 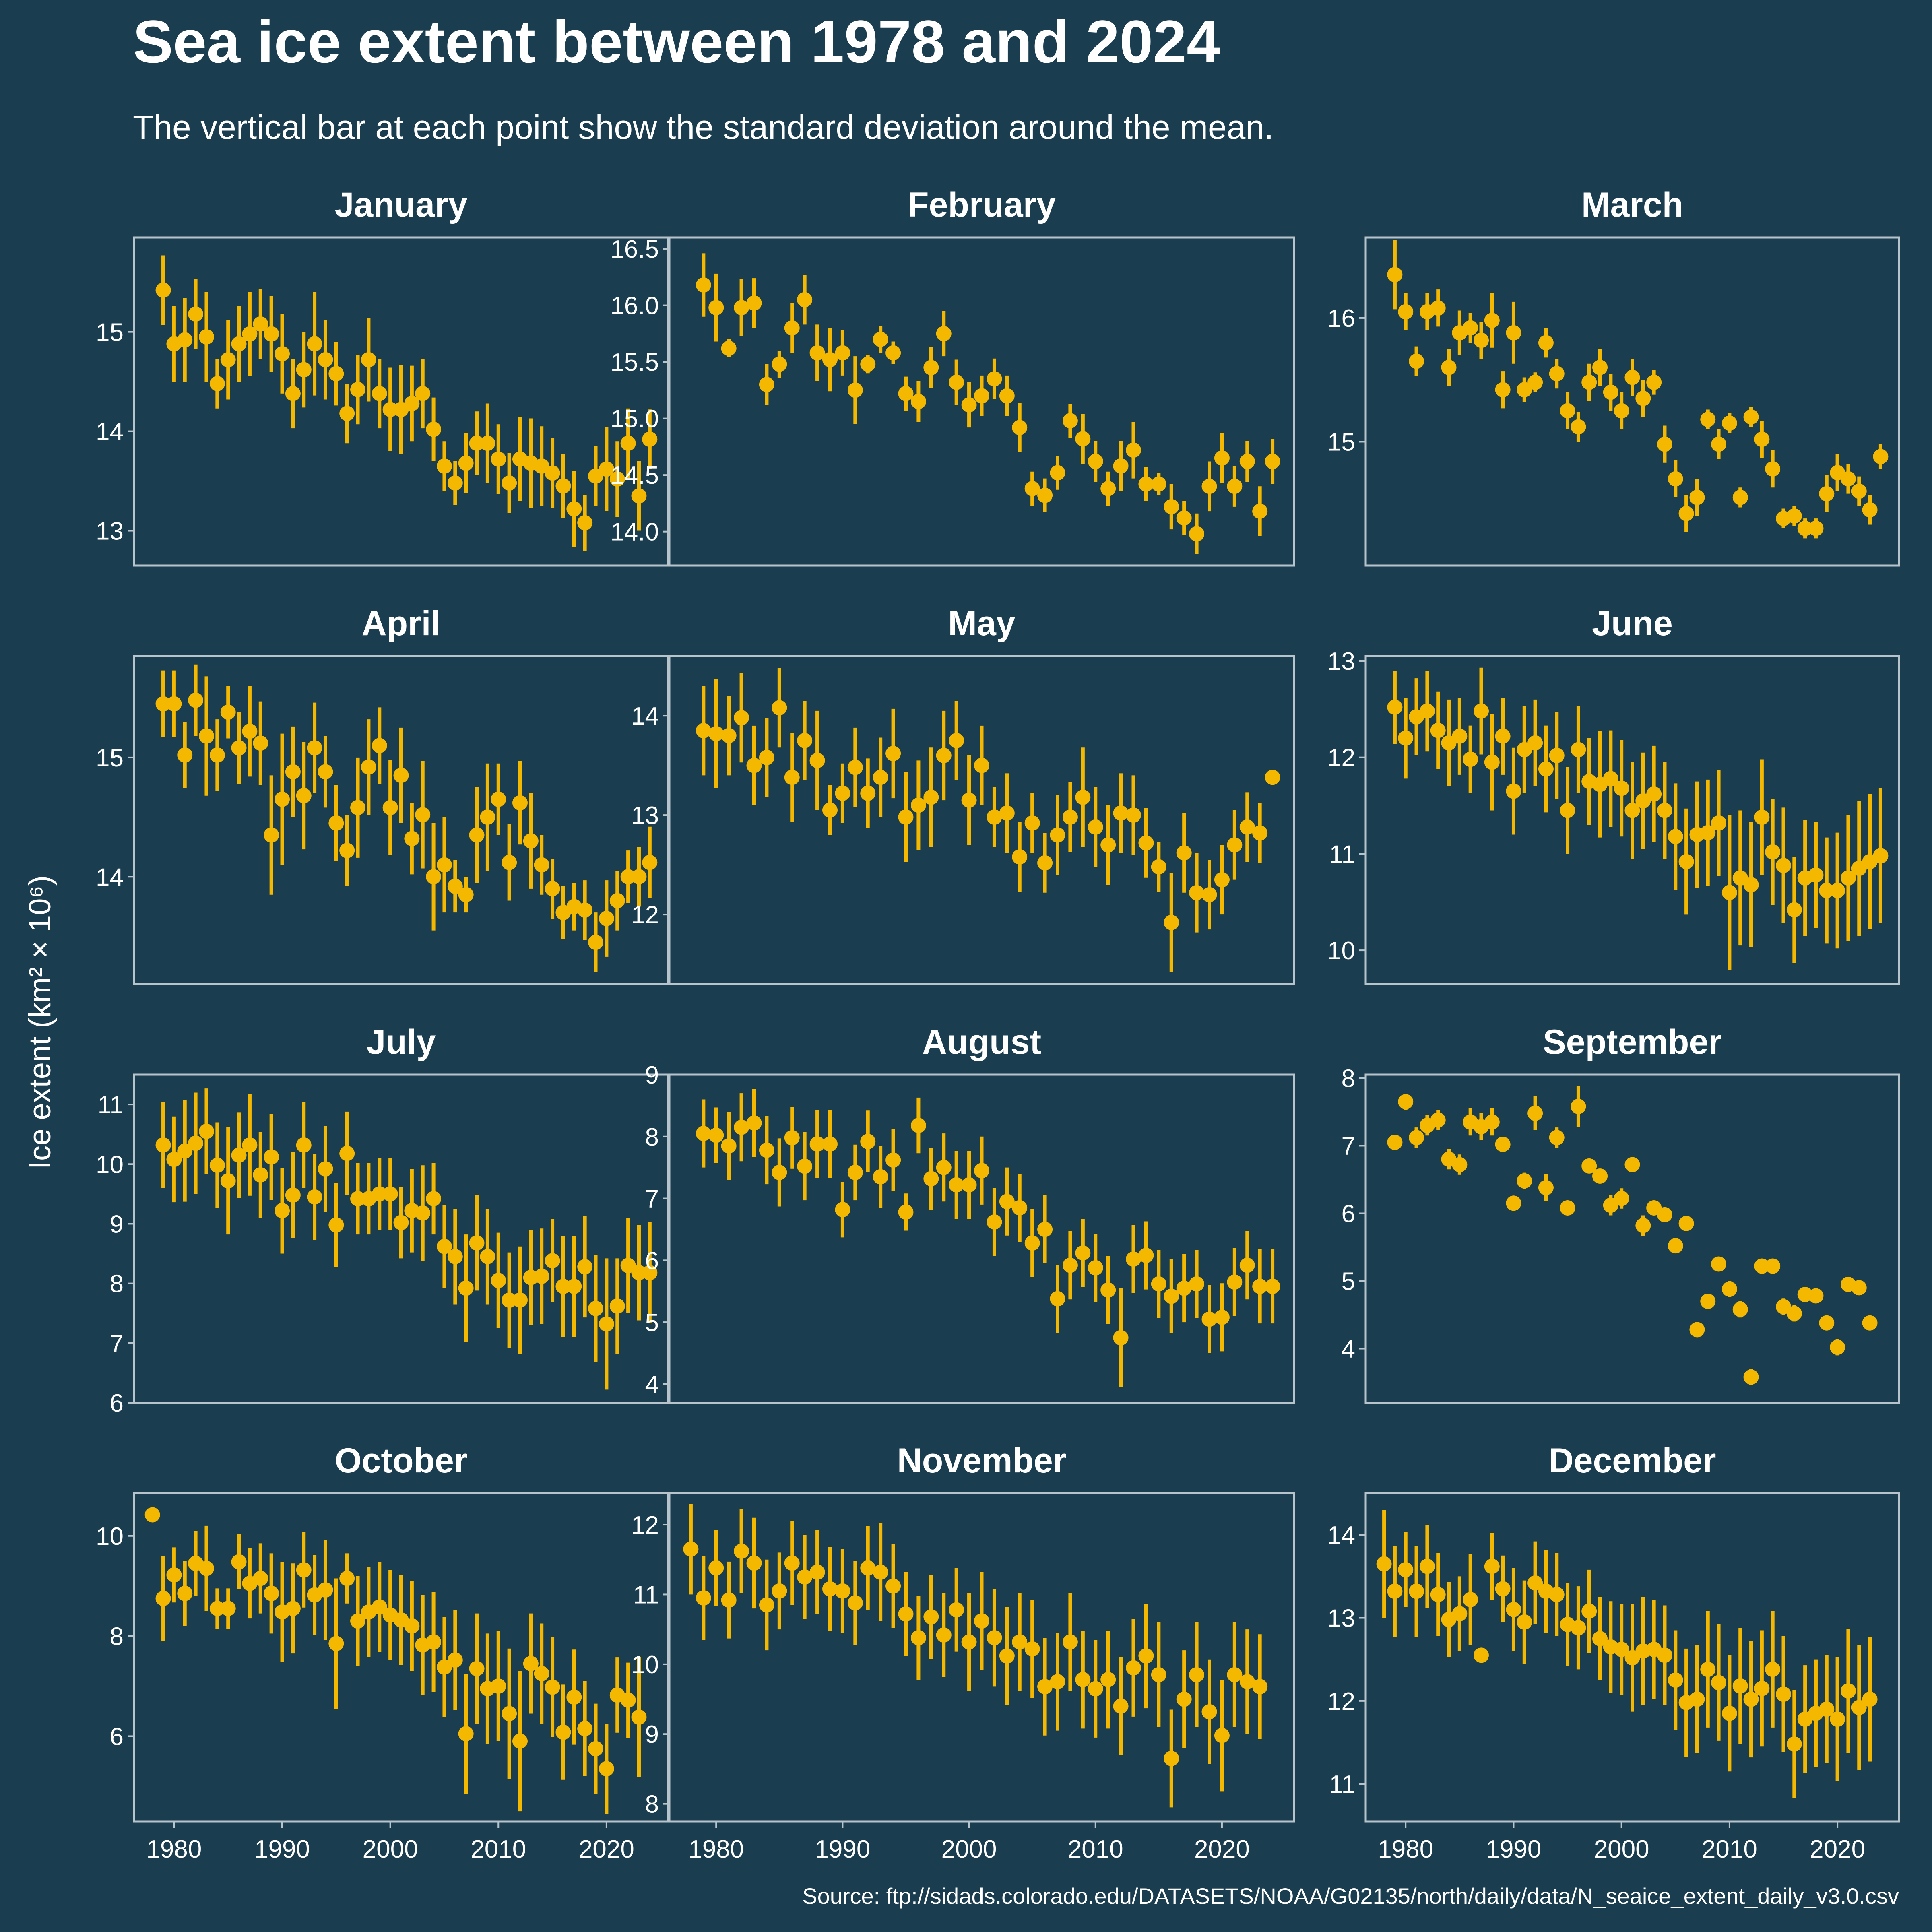 I want to click on y-tick-label: 9, so click(x=117, y=1224).